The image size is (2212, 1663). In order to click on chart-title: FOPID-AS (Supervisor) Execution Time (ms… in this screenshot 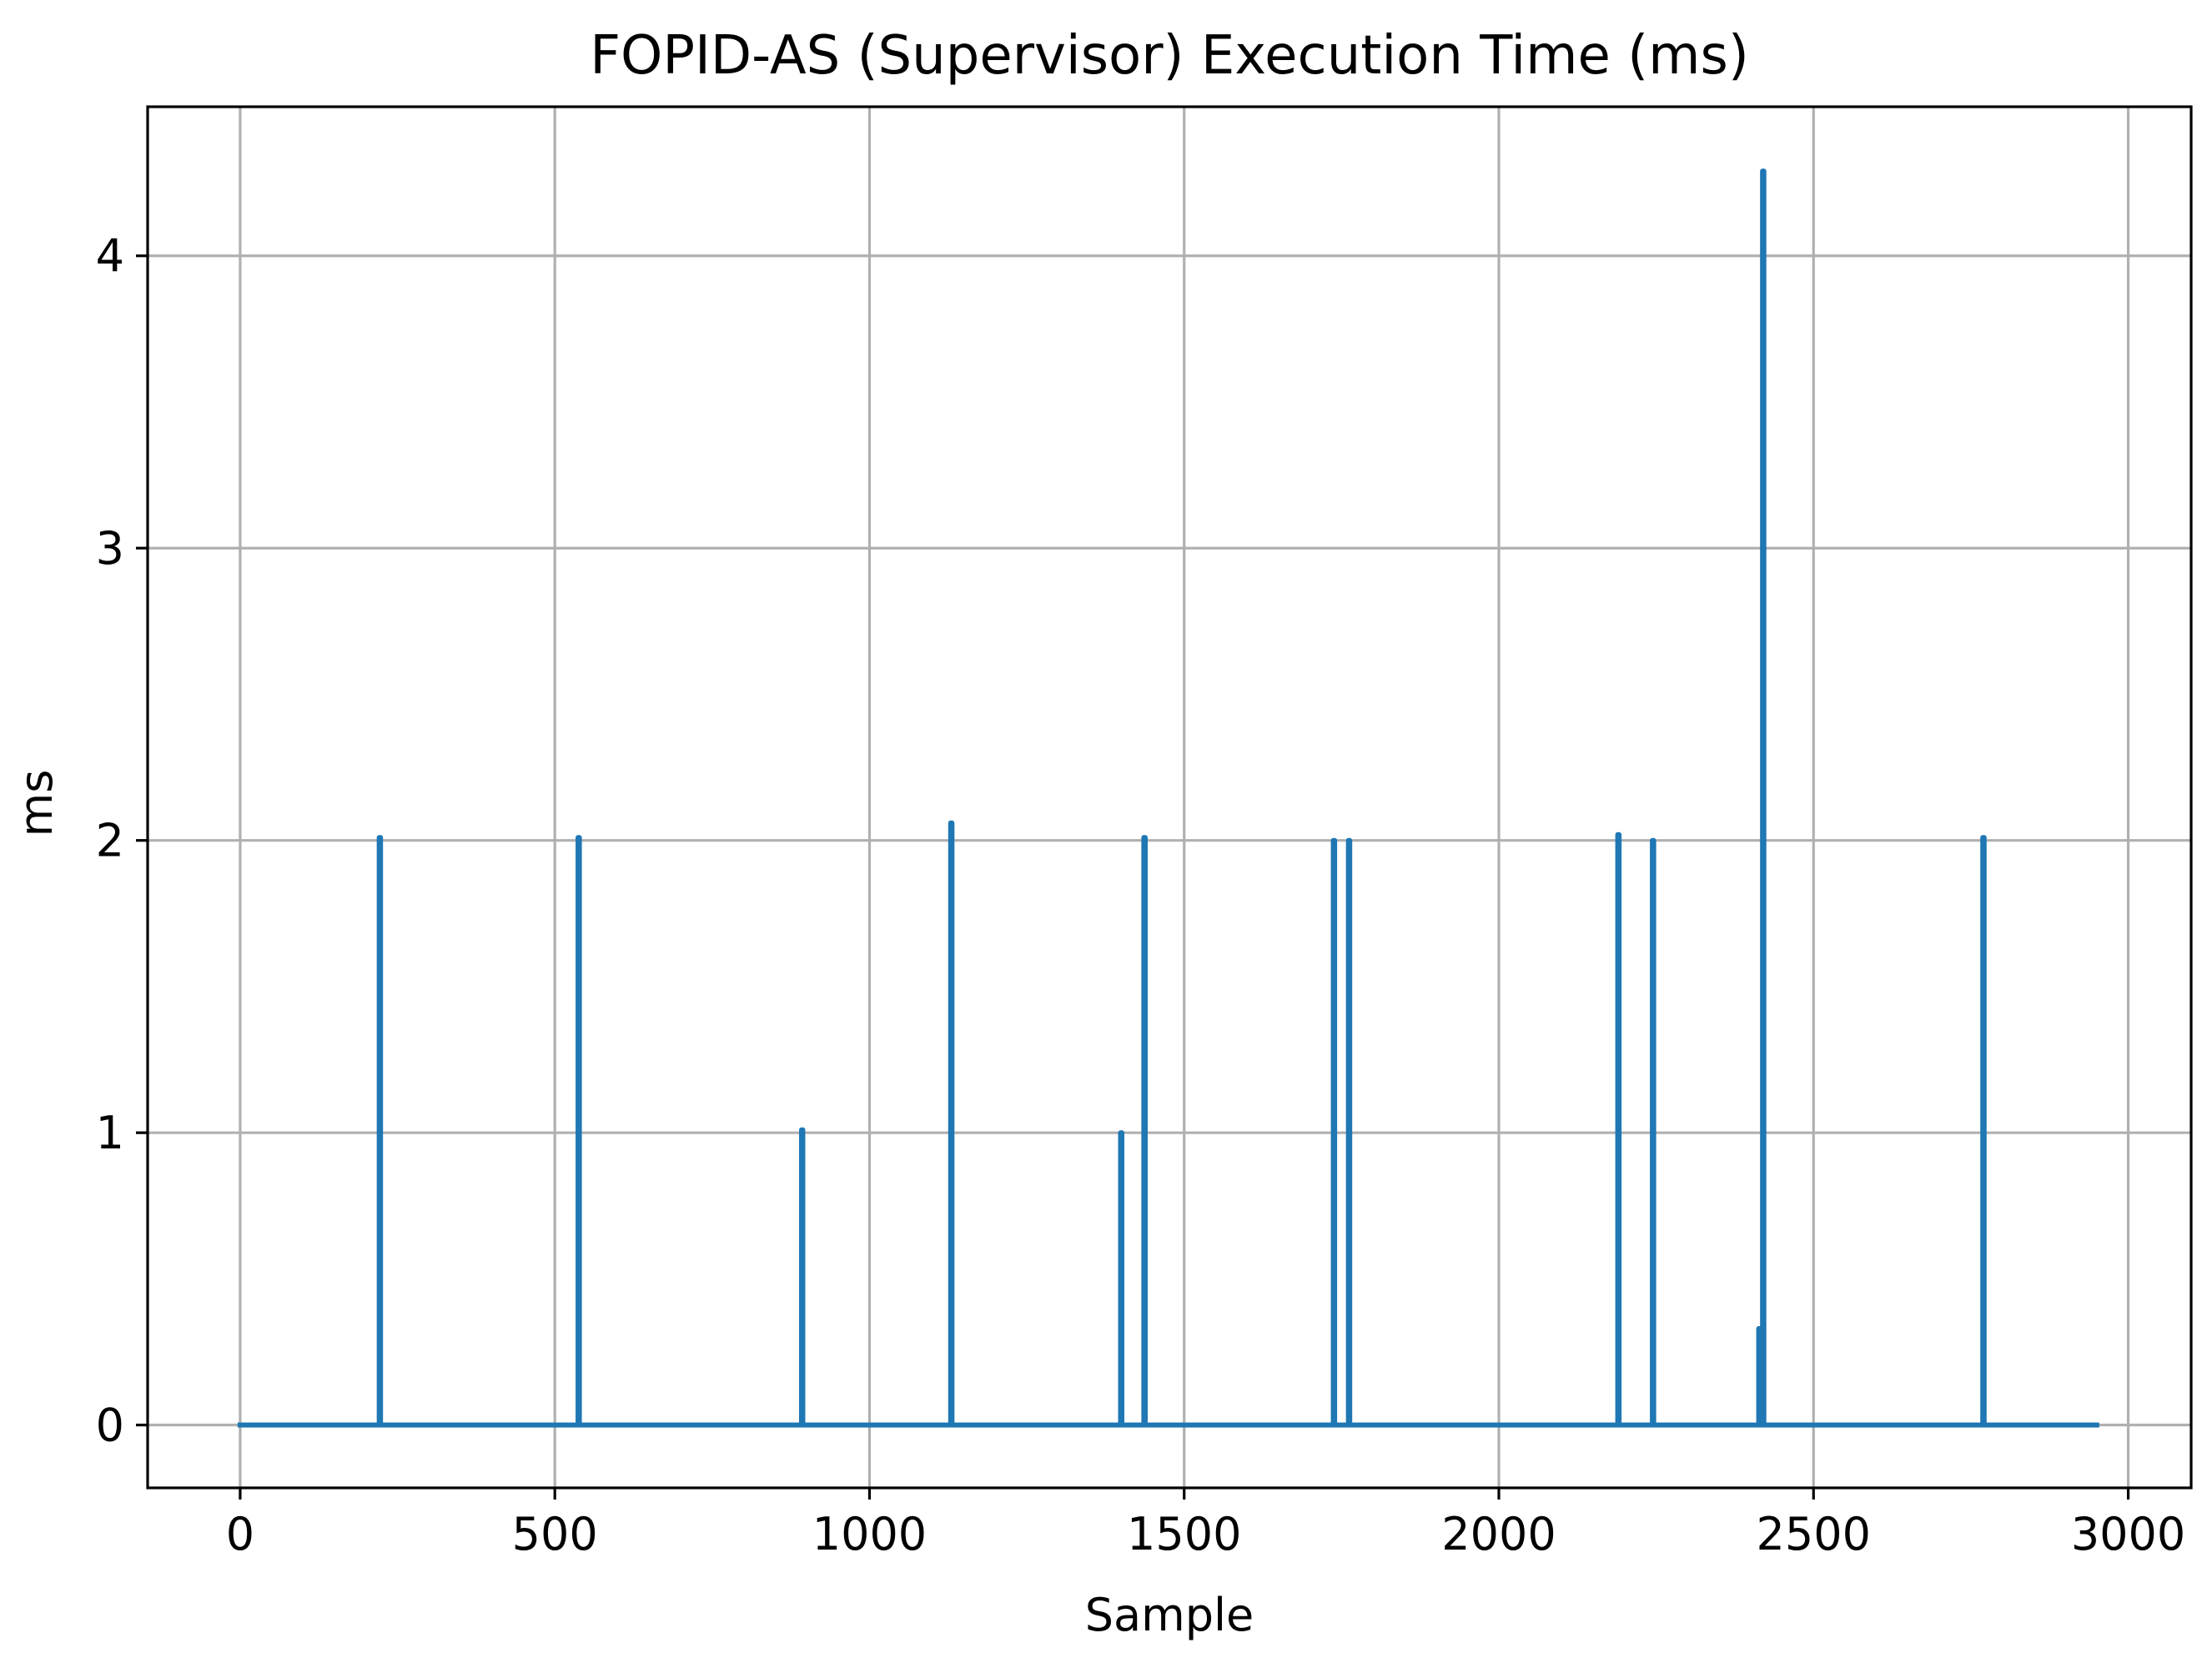, I will do `click(1170, 56)`.